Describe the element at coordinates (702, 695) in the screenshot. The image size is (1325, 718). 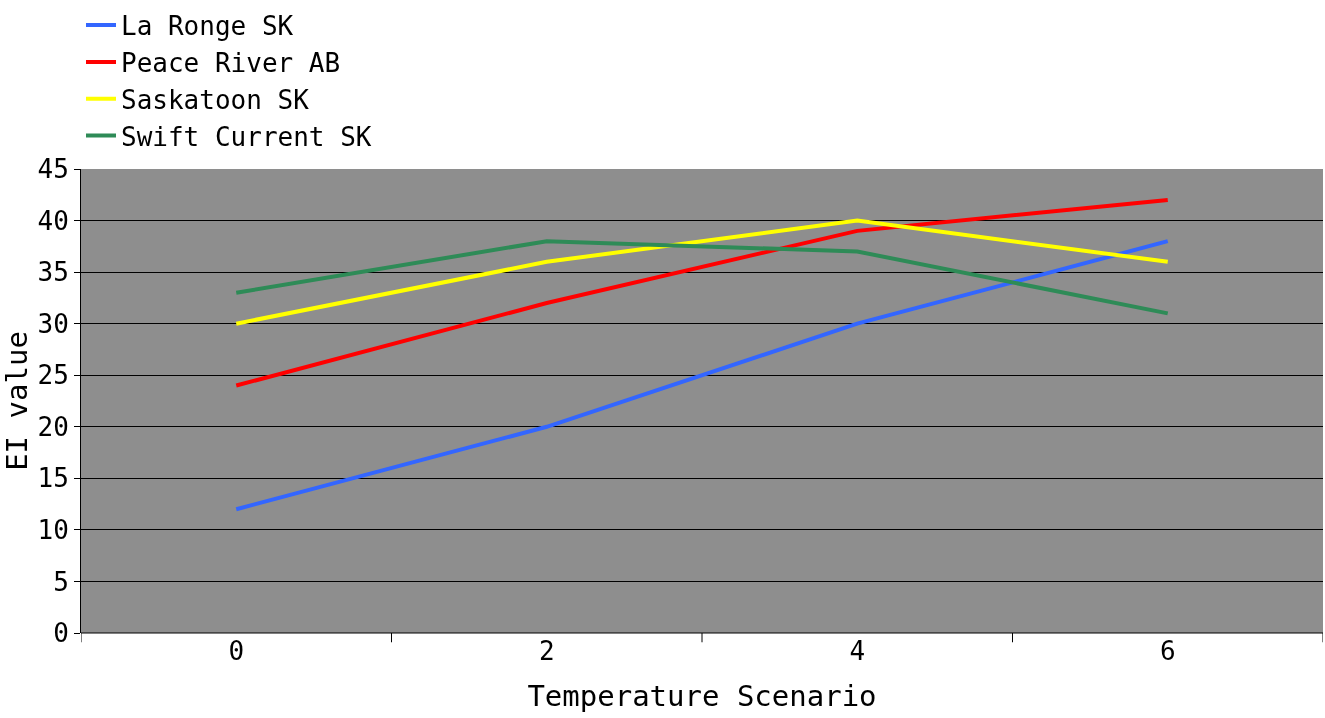
I see `x-axis-title: Temperature Scenario` at that location.